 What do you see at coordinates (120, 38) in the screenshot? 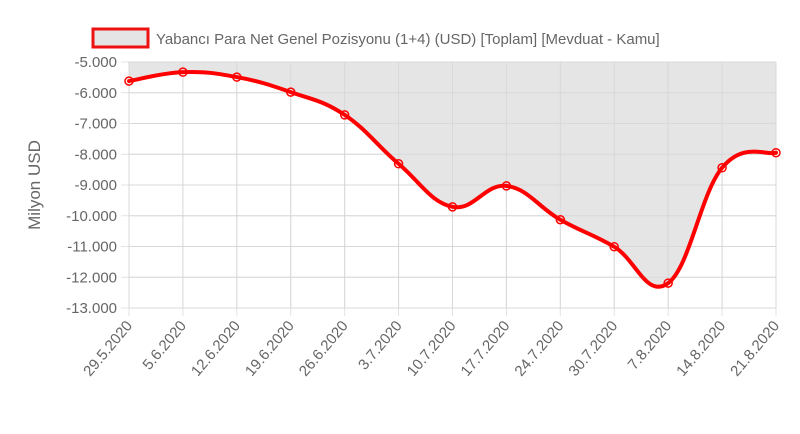
I see `legend-swatch` at bounding box center [120, 38].